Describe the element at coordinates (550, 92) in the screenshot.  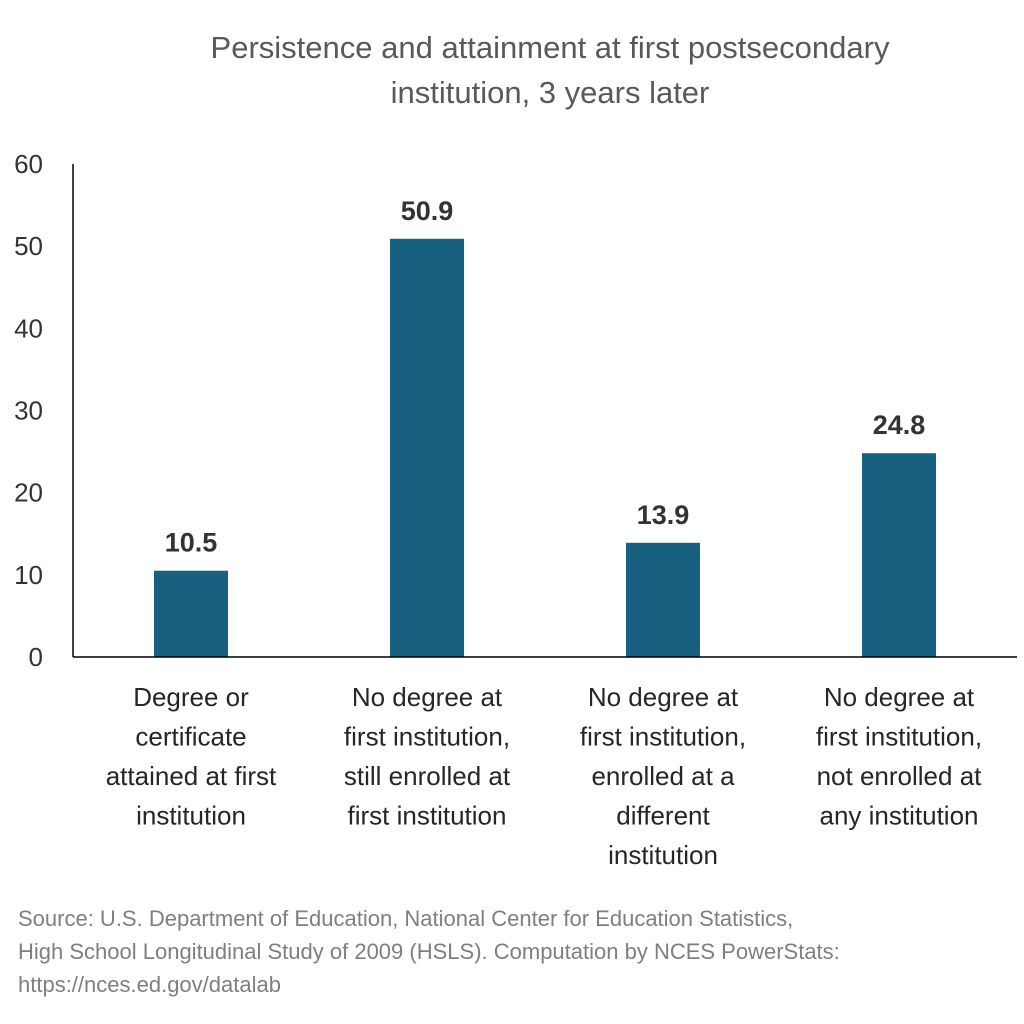
I see `chart-title-line-2: institution, 3 years later` at that location.